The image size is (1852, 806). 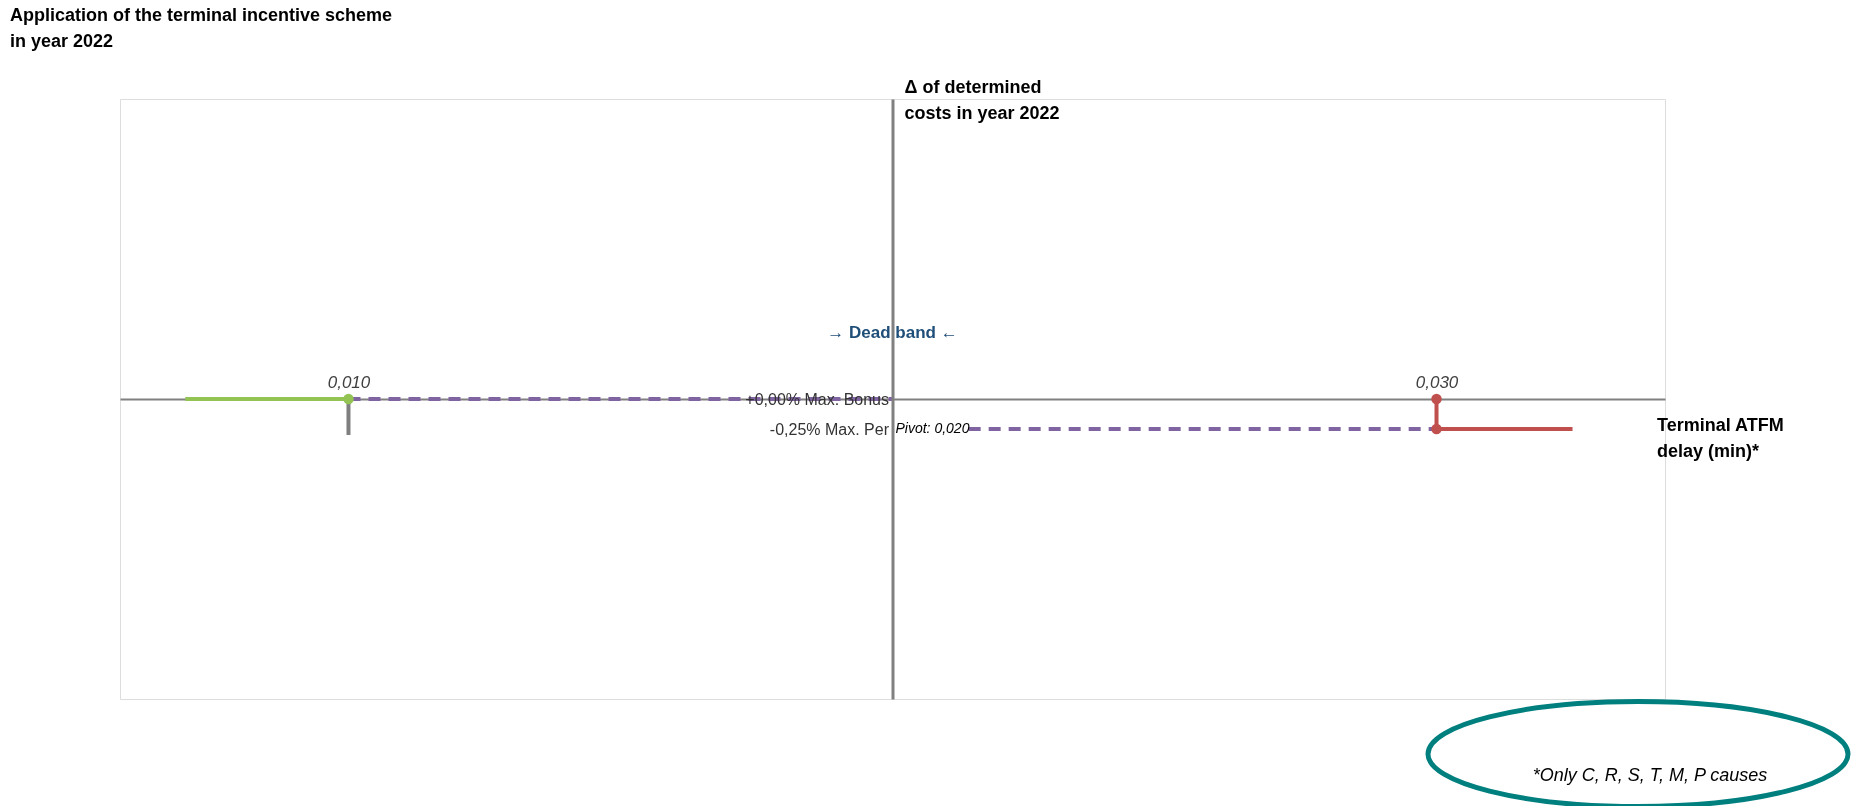 What do you see at coordinates (1650, 775) in the screenshot?
I see `text: *Only C, R, S, T, M, P causes` at bounding box center [1650, 775].